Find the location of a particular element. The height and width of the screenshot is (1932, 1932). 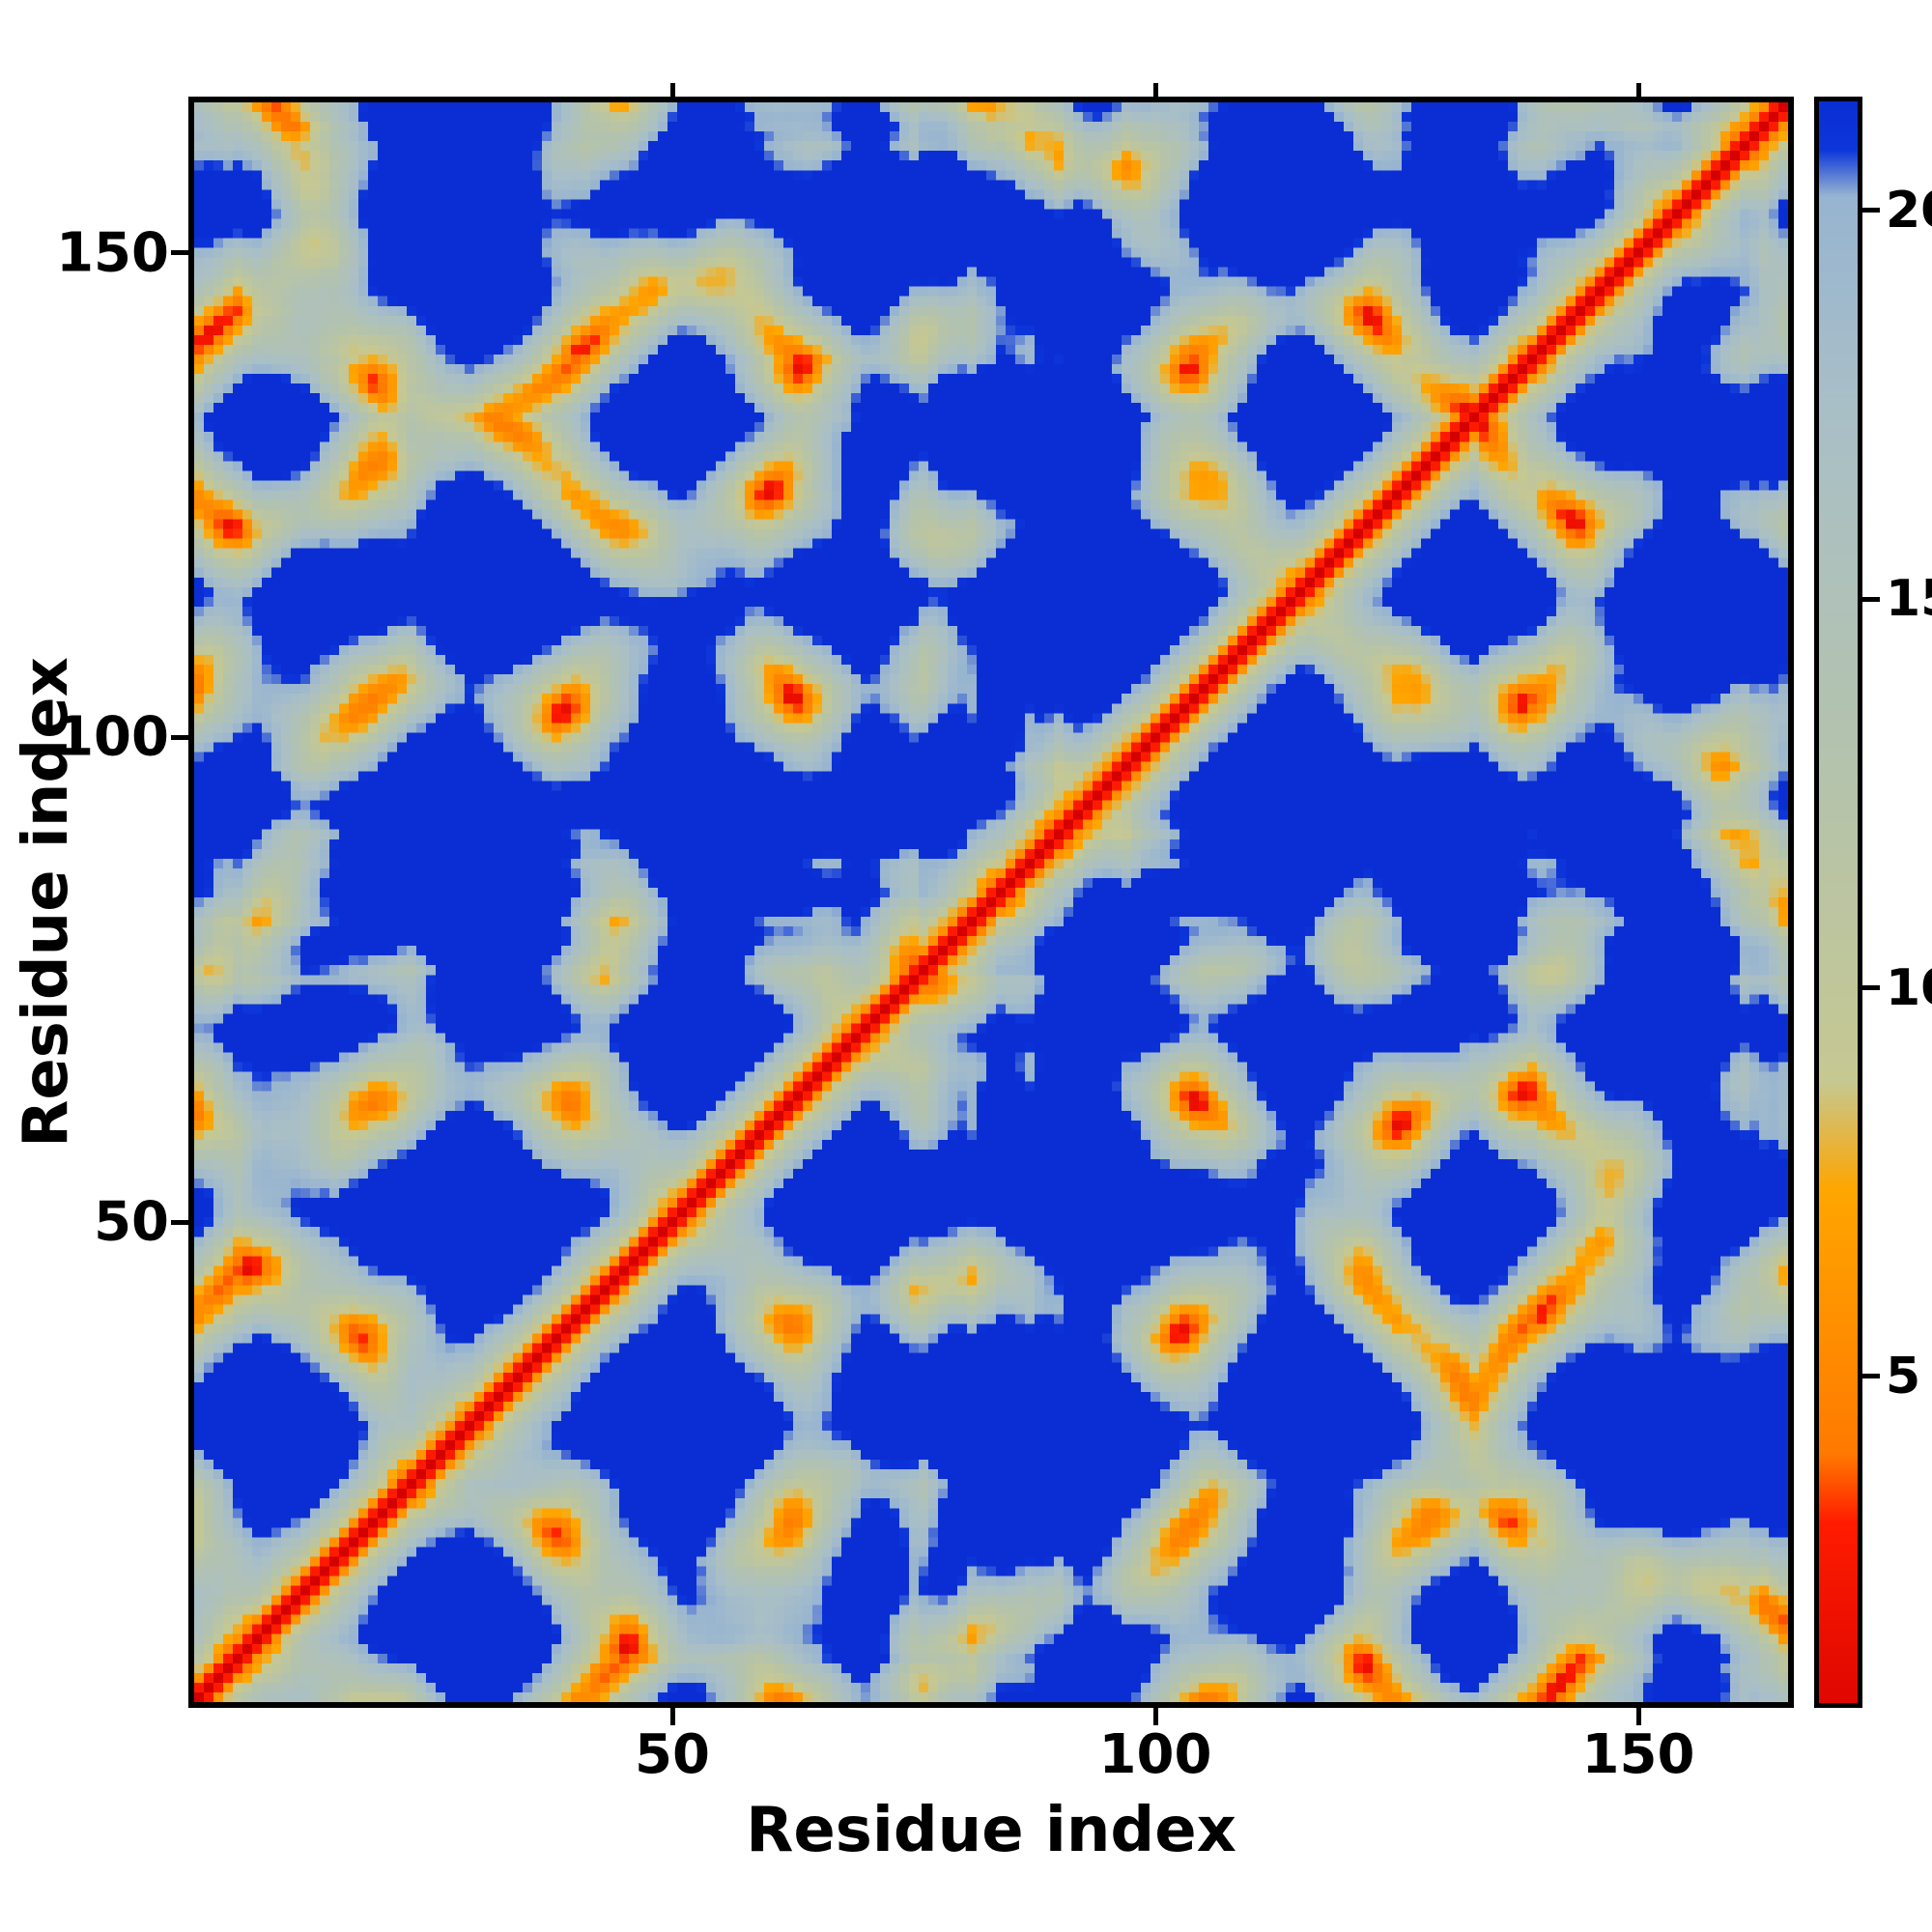

colorbar is located at coordinates (1838, 902).